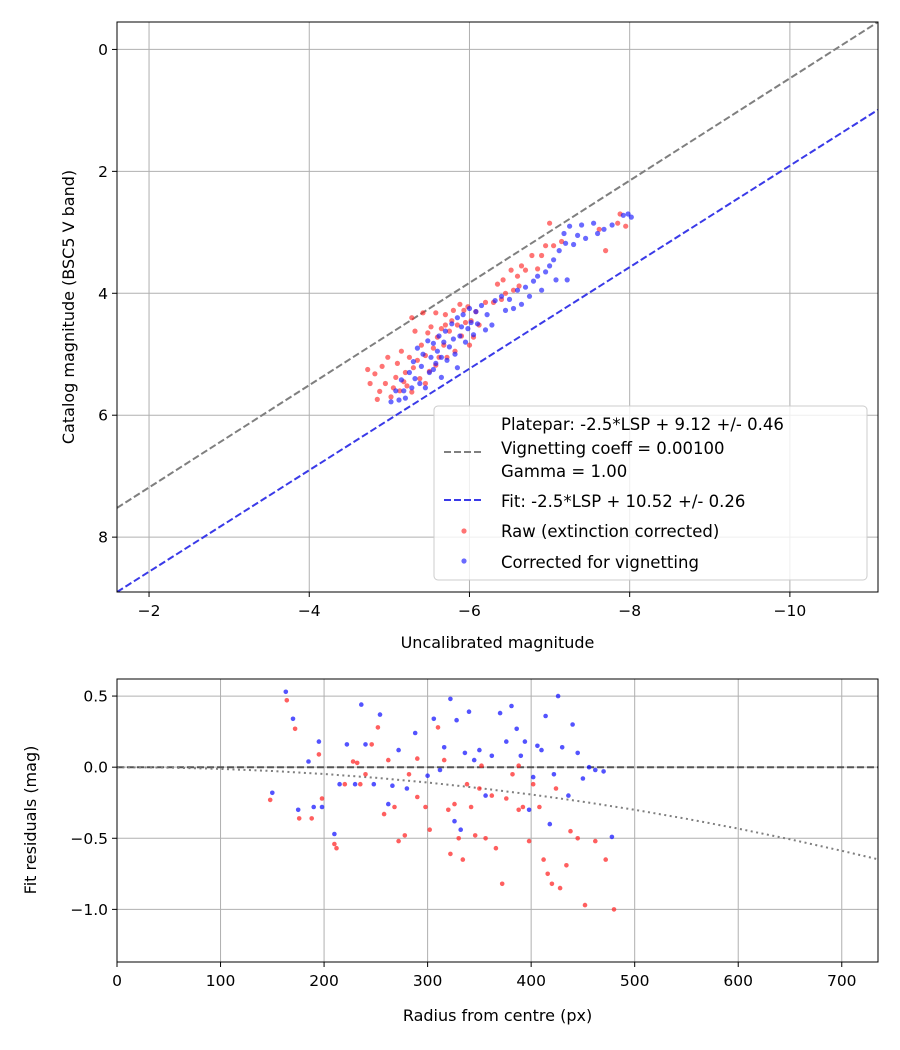 Image resolution: width=900 pixels, height=1050 pixels. What do you see at coordinates (149, 611) in the screenshot?
I see `top-x-tick-label: −2` at bounding box center [149, 611].